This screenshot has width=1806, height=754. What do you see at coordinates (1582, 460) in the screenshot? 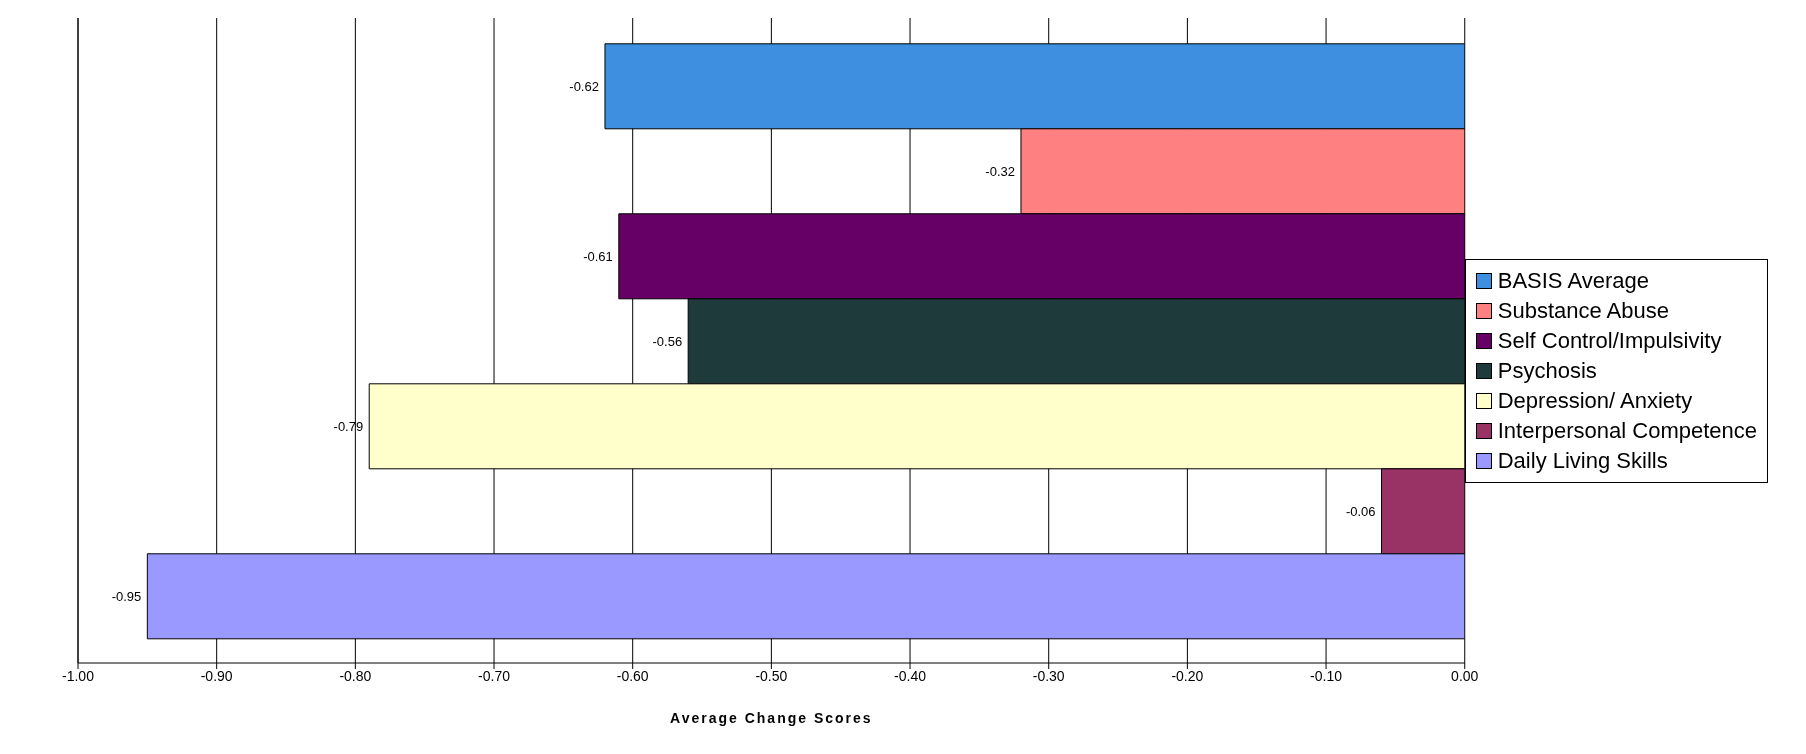
I see `legend-label: Daily Living Skills` at bounding box center [1582, 460].